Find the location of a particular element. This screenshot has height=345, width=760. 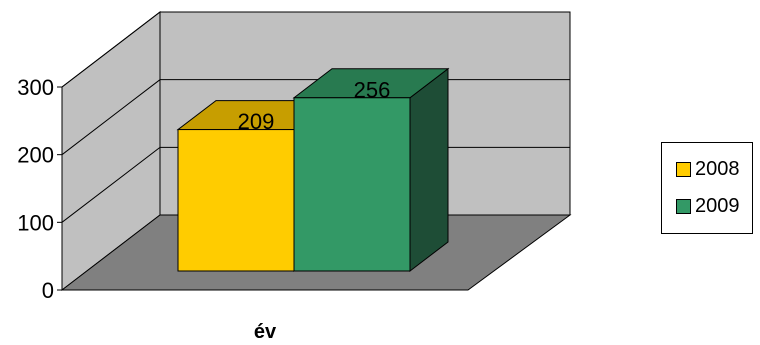

y-tick-label-200: 200 is located at coordinates (35, 155).